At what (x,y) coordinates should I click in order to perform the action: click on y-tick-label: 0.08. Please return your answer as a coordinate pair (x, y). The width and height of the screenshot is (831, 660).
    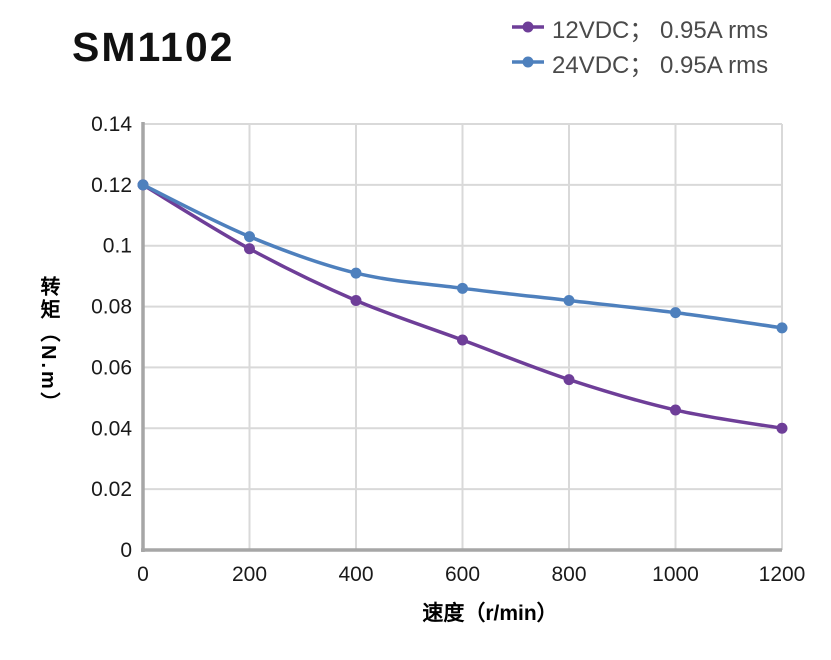
    Looking at the image, I should click on (111, 307).